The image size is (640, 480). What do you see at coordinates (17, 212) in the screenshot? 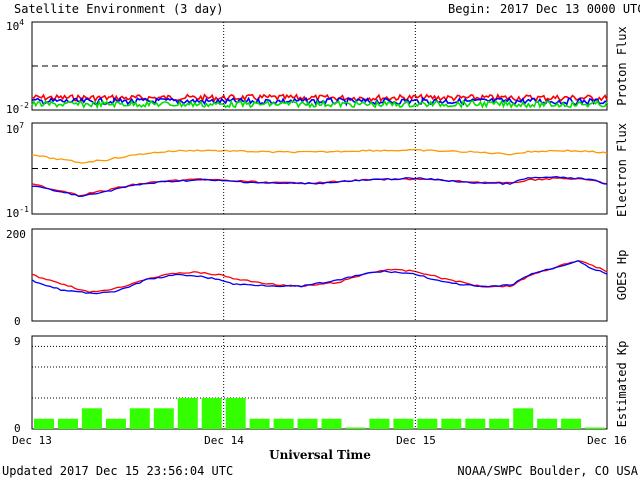
I see `electron-ytick-bottom: 10-1` at bounding box center [17, 212].